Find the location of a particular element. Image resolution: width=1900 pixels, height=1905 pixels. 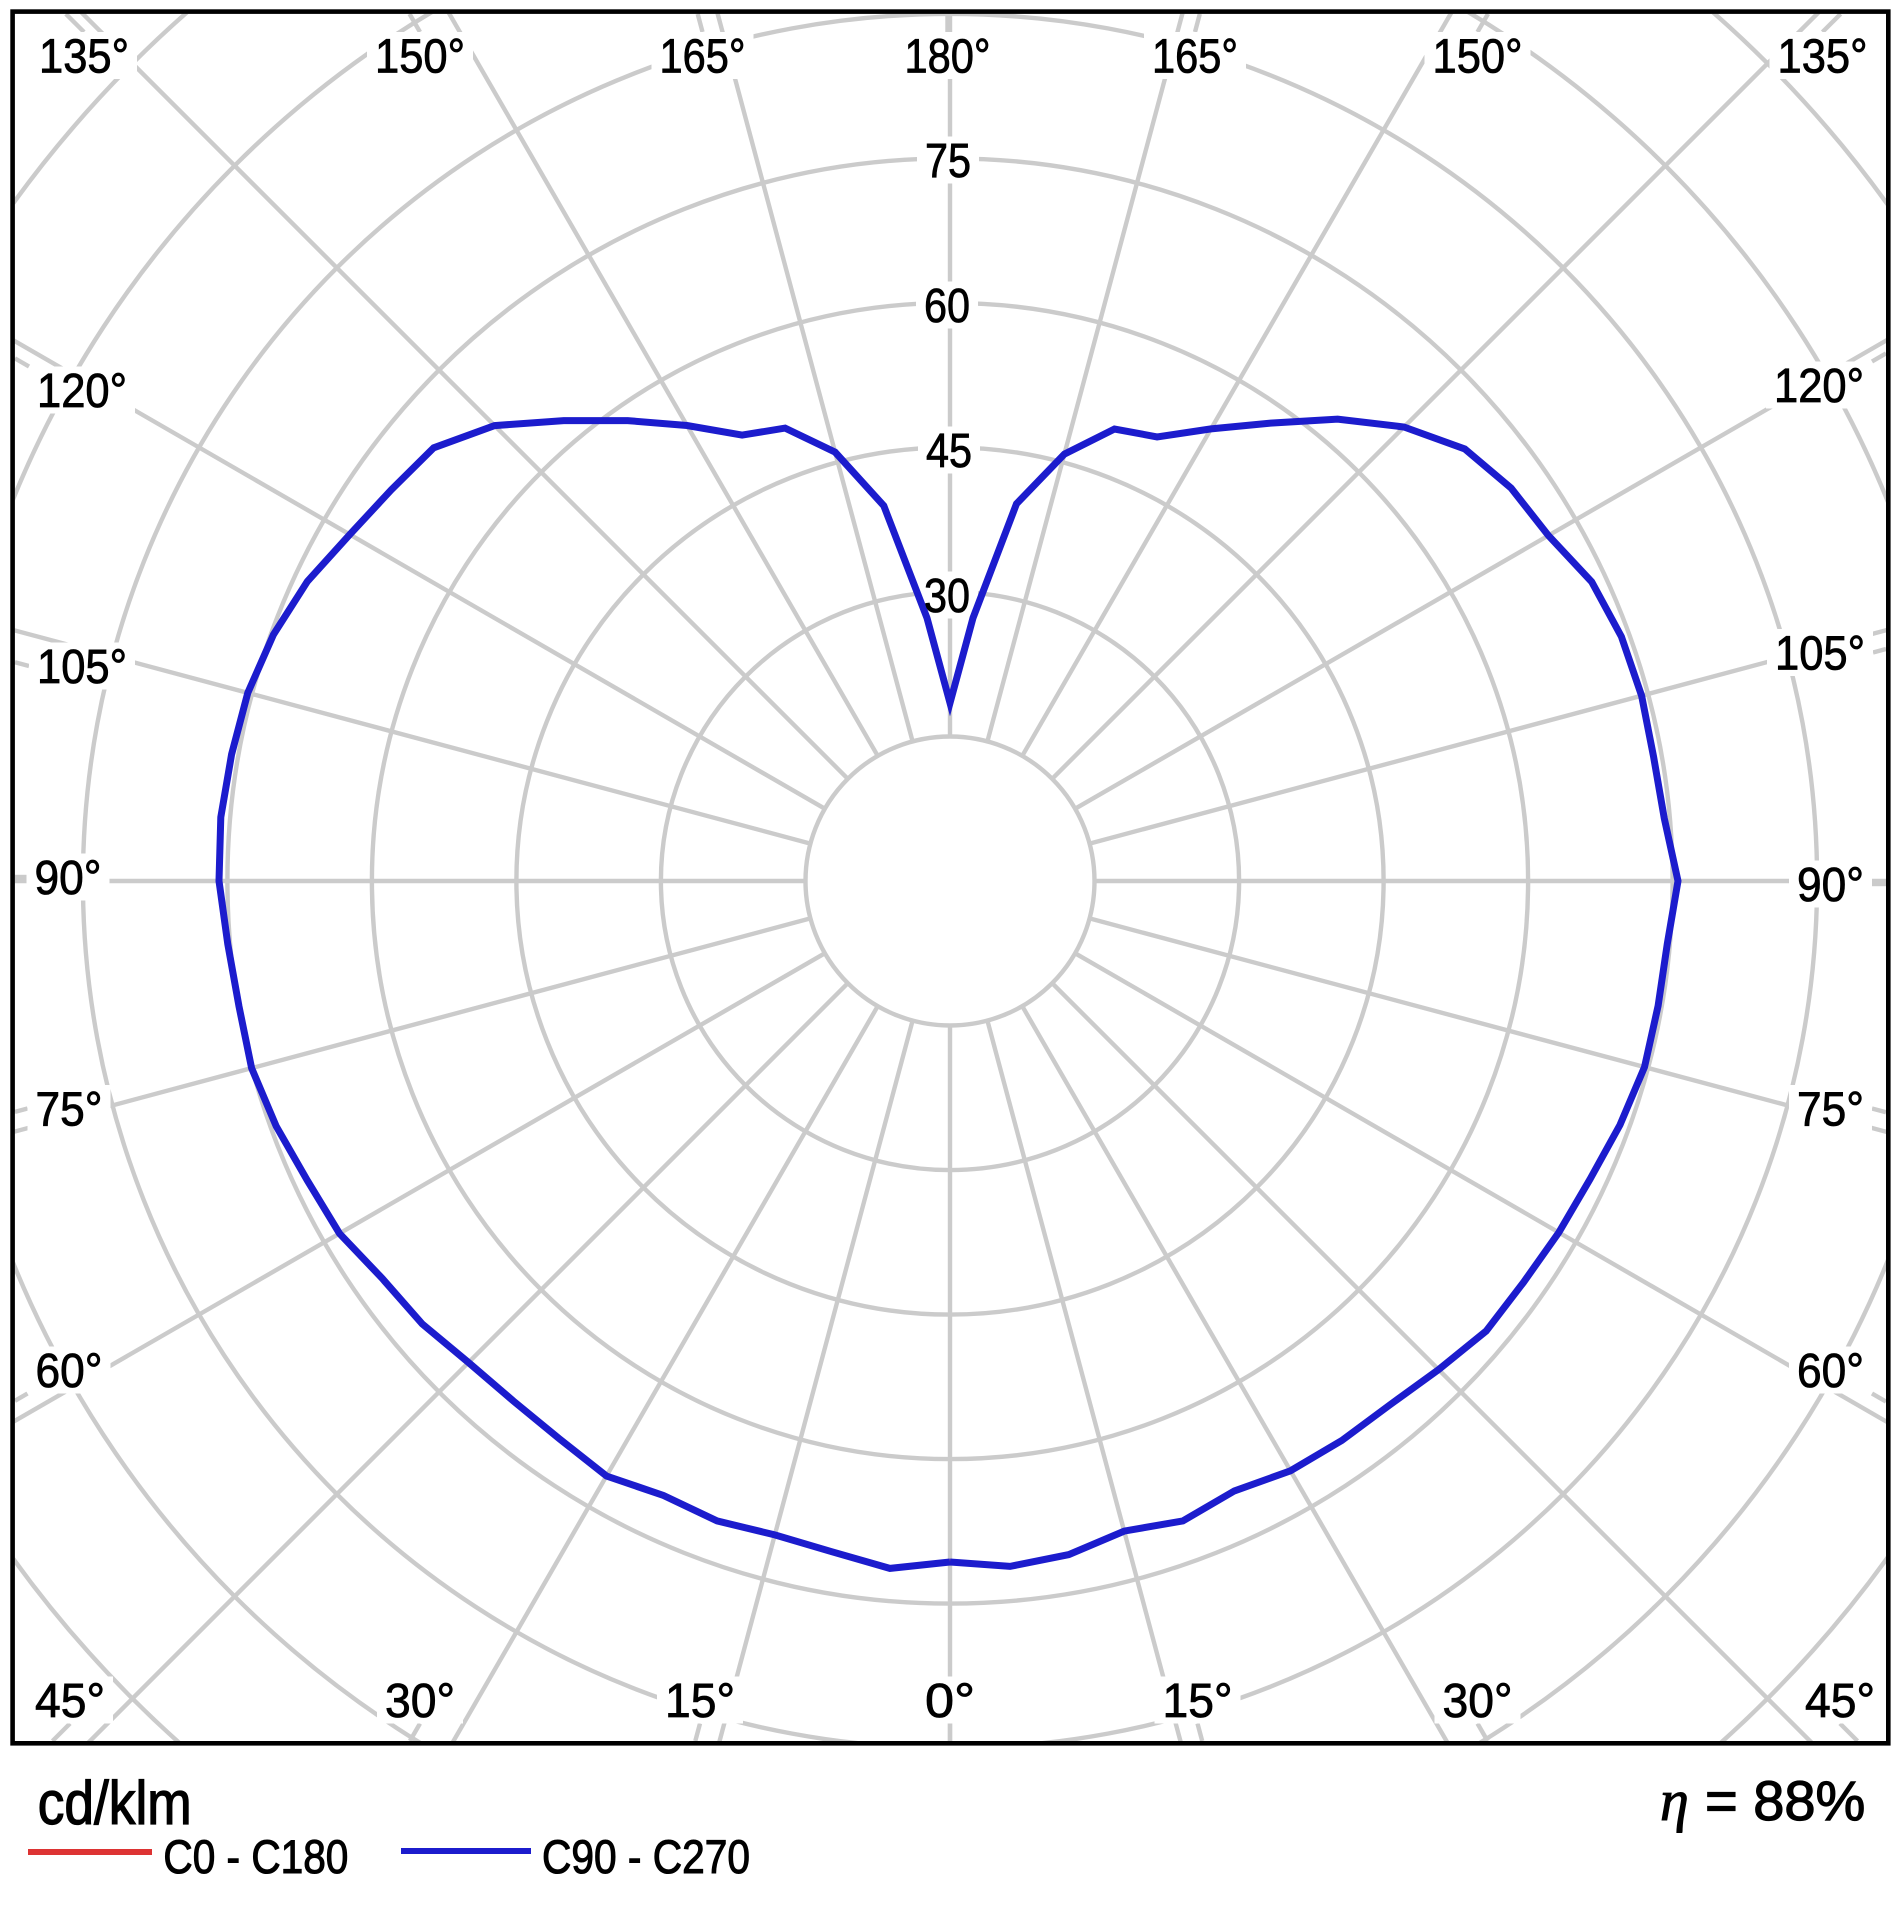

svg-text: 45 is located at coordinates (949, 451).